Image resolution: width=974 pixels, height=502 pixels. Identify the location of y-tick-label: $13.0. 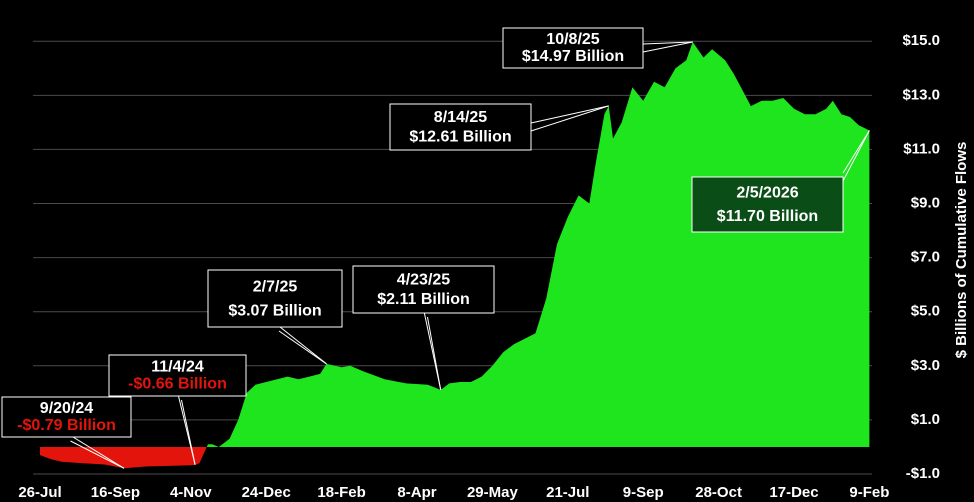
(921, 94).